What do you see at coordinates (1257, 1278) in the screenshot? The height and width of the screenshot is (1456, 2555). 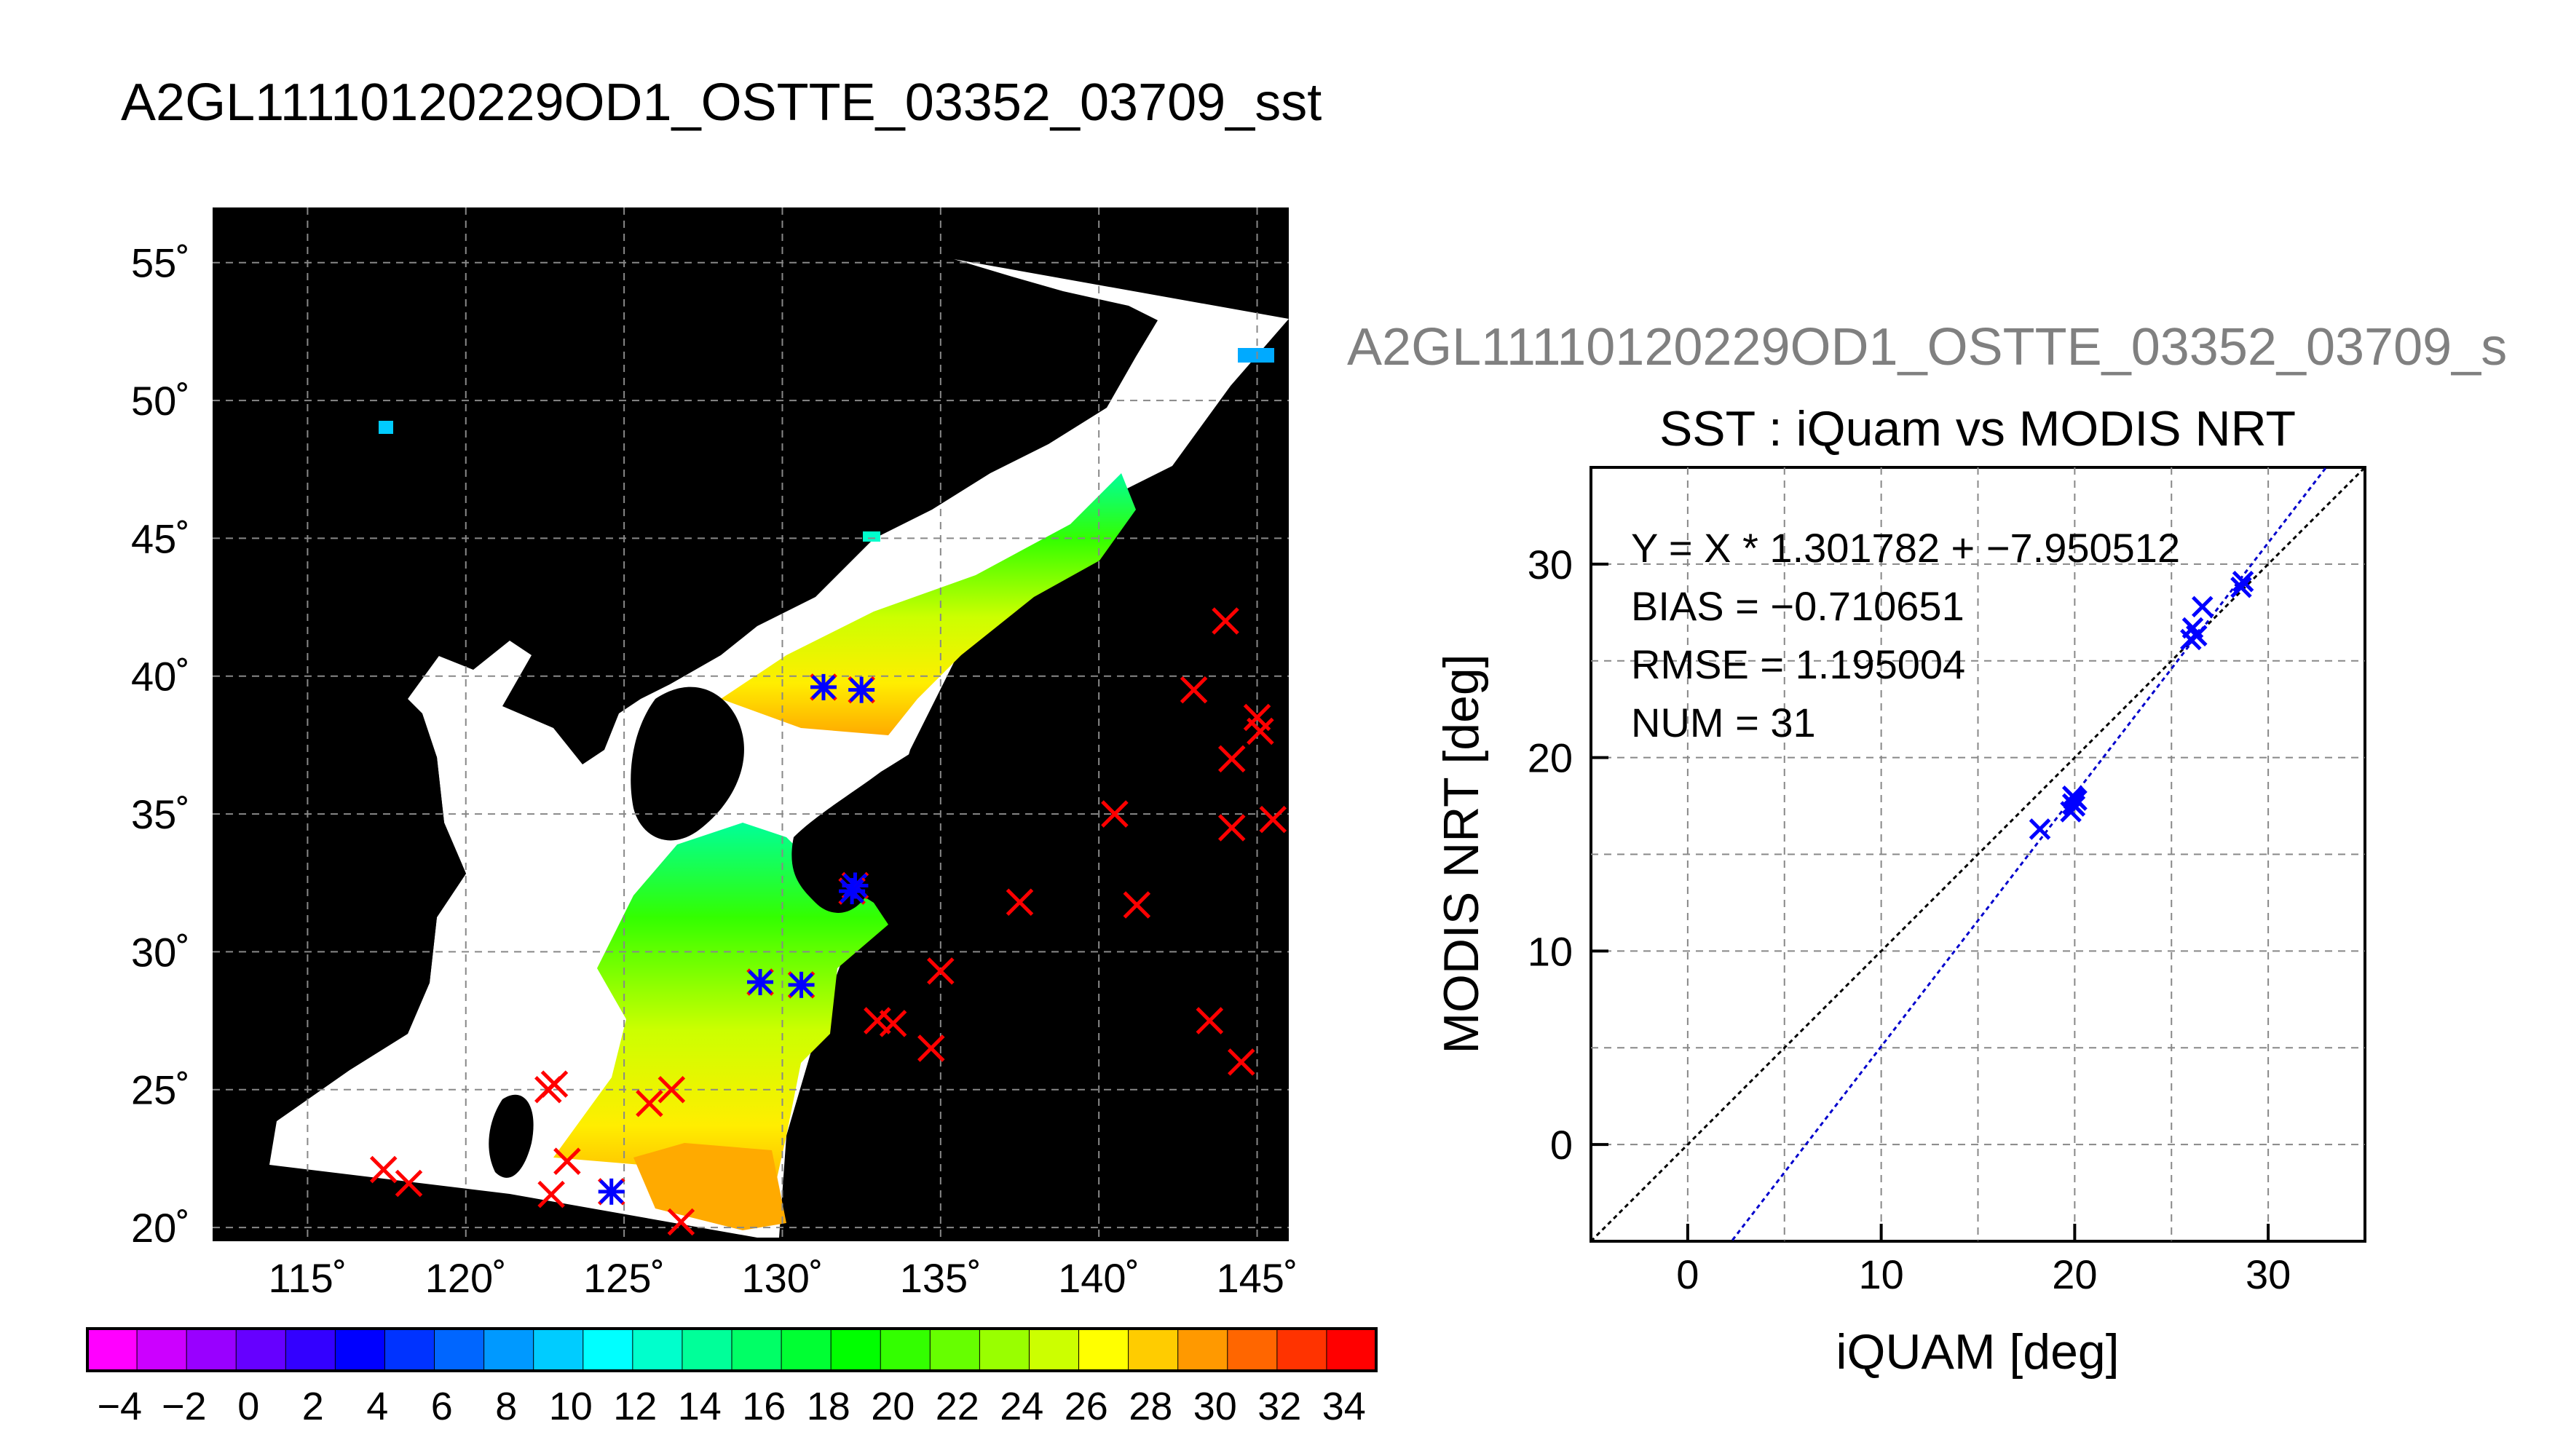 I see `map-lon-tick-label: 145˚` at bounding box center [1257, 1278].